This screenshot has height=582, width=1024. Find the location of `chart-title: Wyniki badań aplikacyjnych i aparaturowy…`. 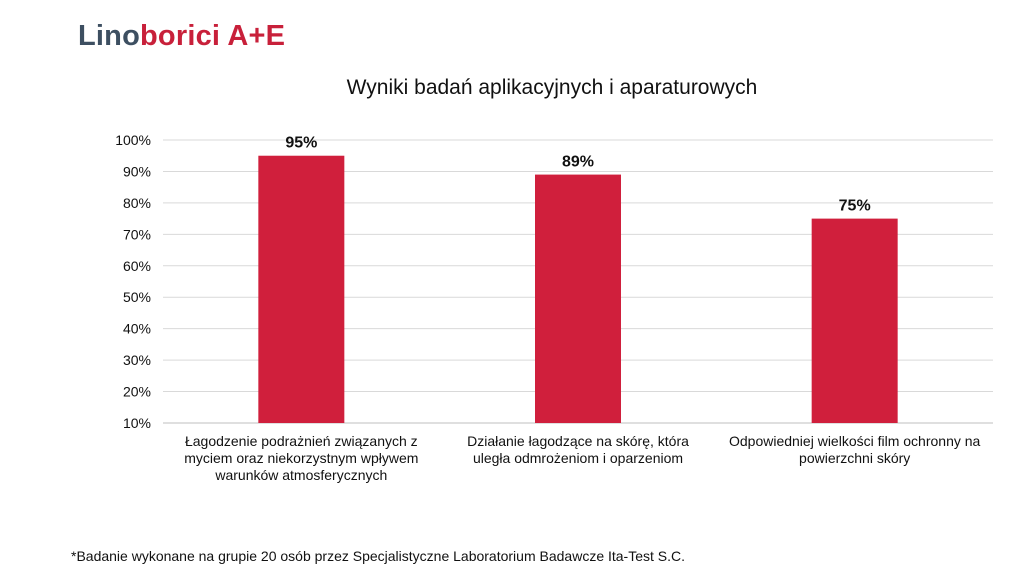

chart-title: Wyniki badań aplikacyjnych i aparaturowy… is located at coordinates (552, 87).